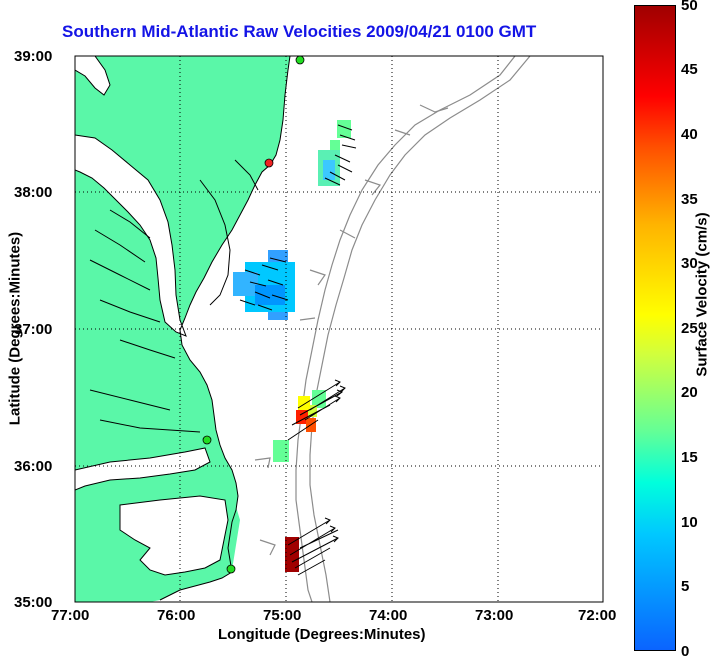  I want to click on colorbar-tick-label: 45, so click(689, 69).